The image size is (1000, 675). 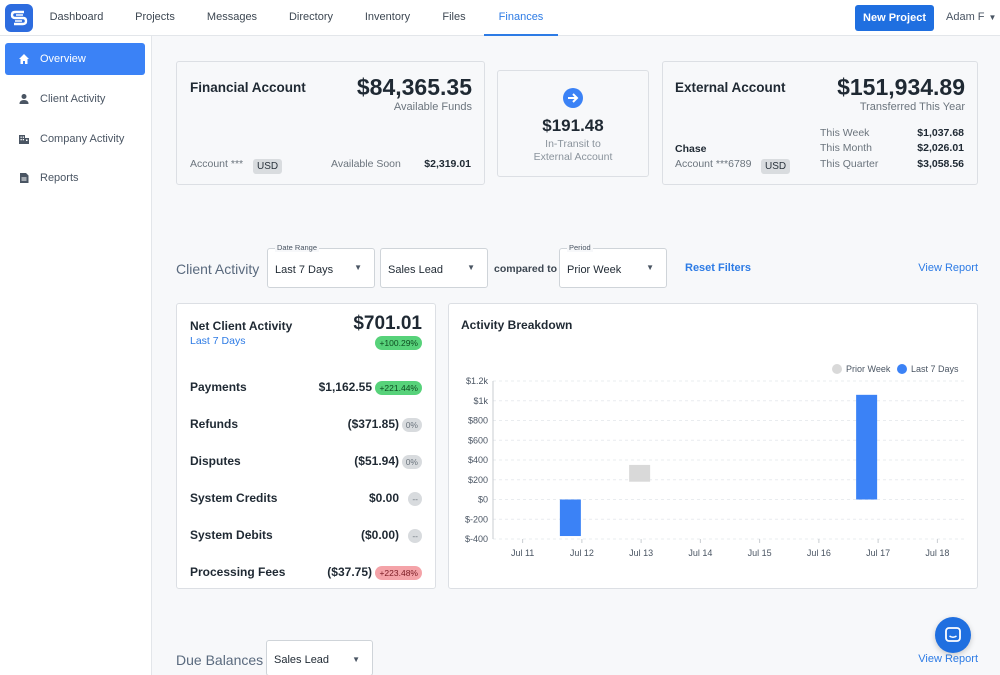 I want to click on account-number: Account ***, so click(x=217, y=164).